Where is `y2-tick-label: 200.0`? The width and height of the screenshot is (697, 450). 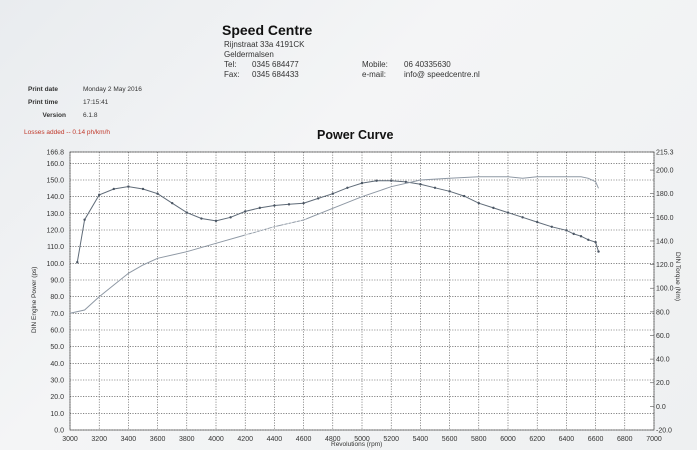 y2-tick-label: 200.0 is located at coordinates (665, 171).